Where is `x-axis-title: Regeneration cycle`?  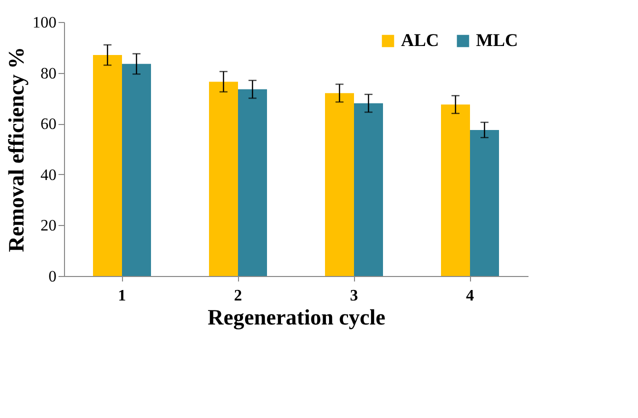 x-axis-title: Regeneration cycle is located at coordinates (297, 317).